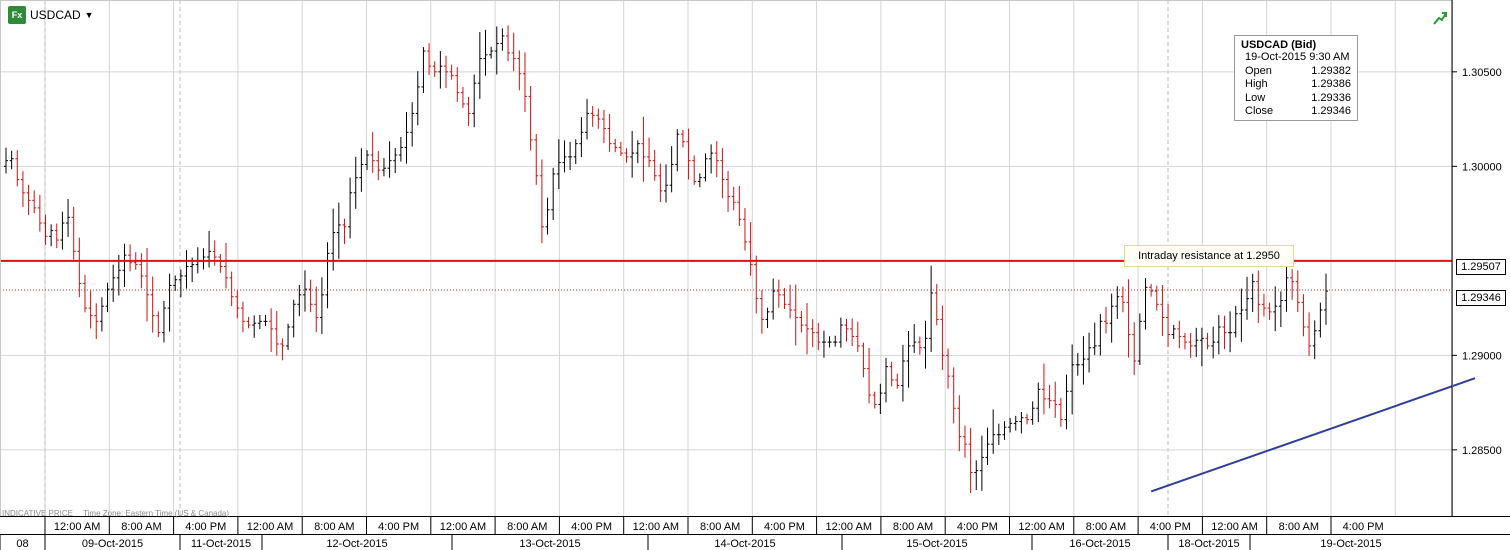  What do you see at coordinates (55, 15) in the screenshot?
I see `symbol-selector: USDCAD` at bounding box center [55, 15].